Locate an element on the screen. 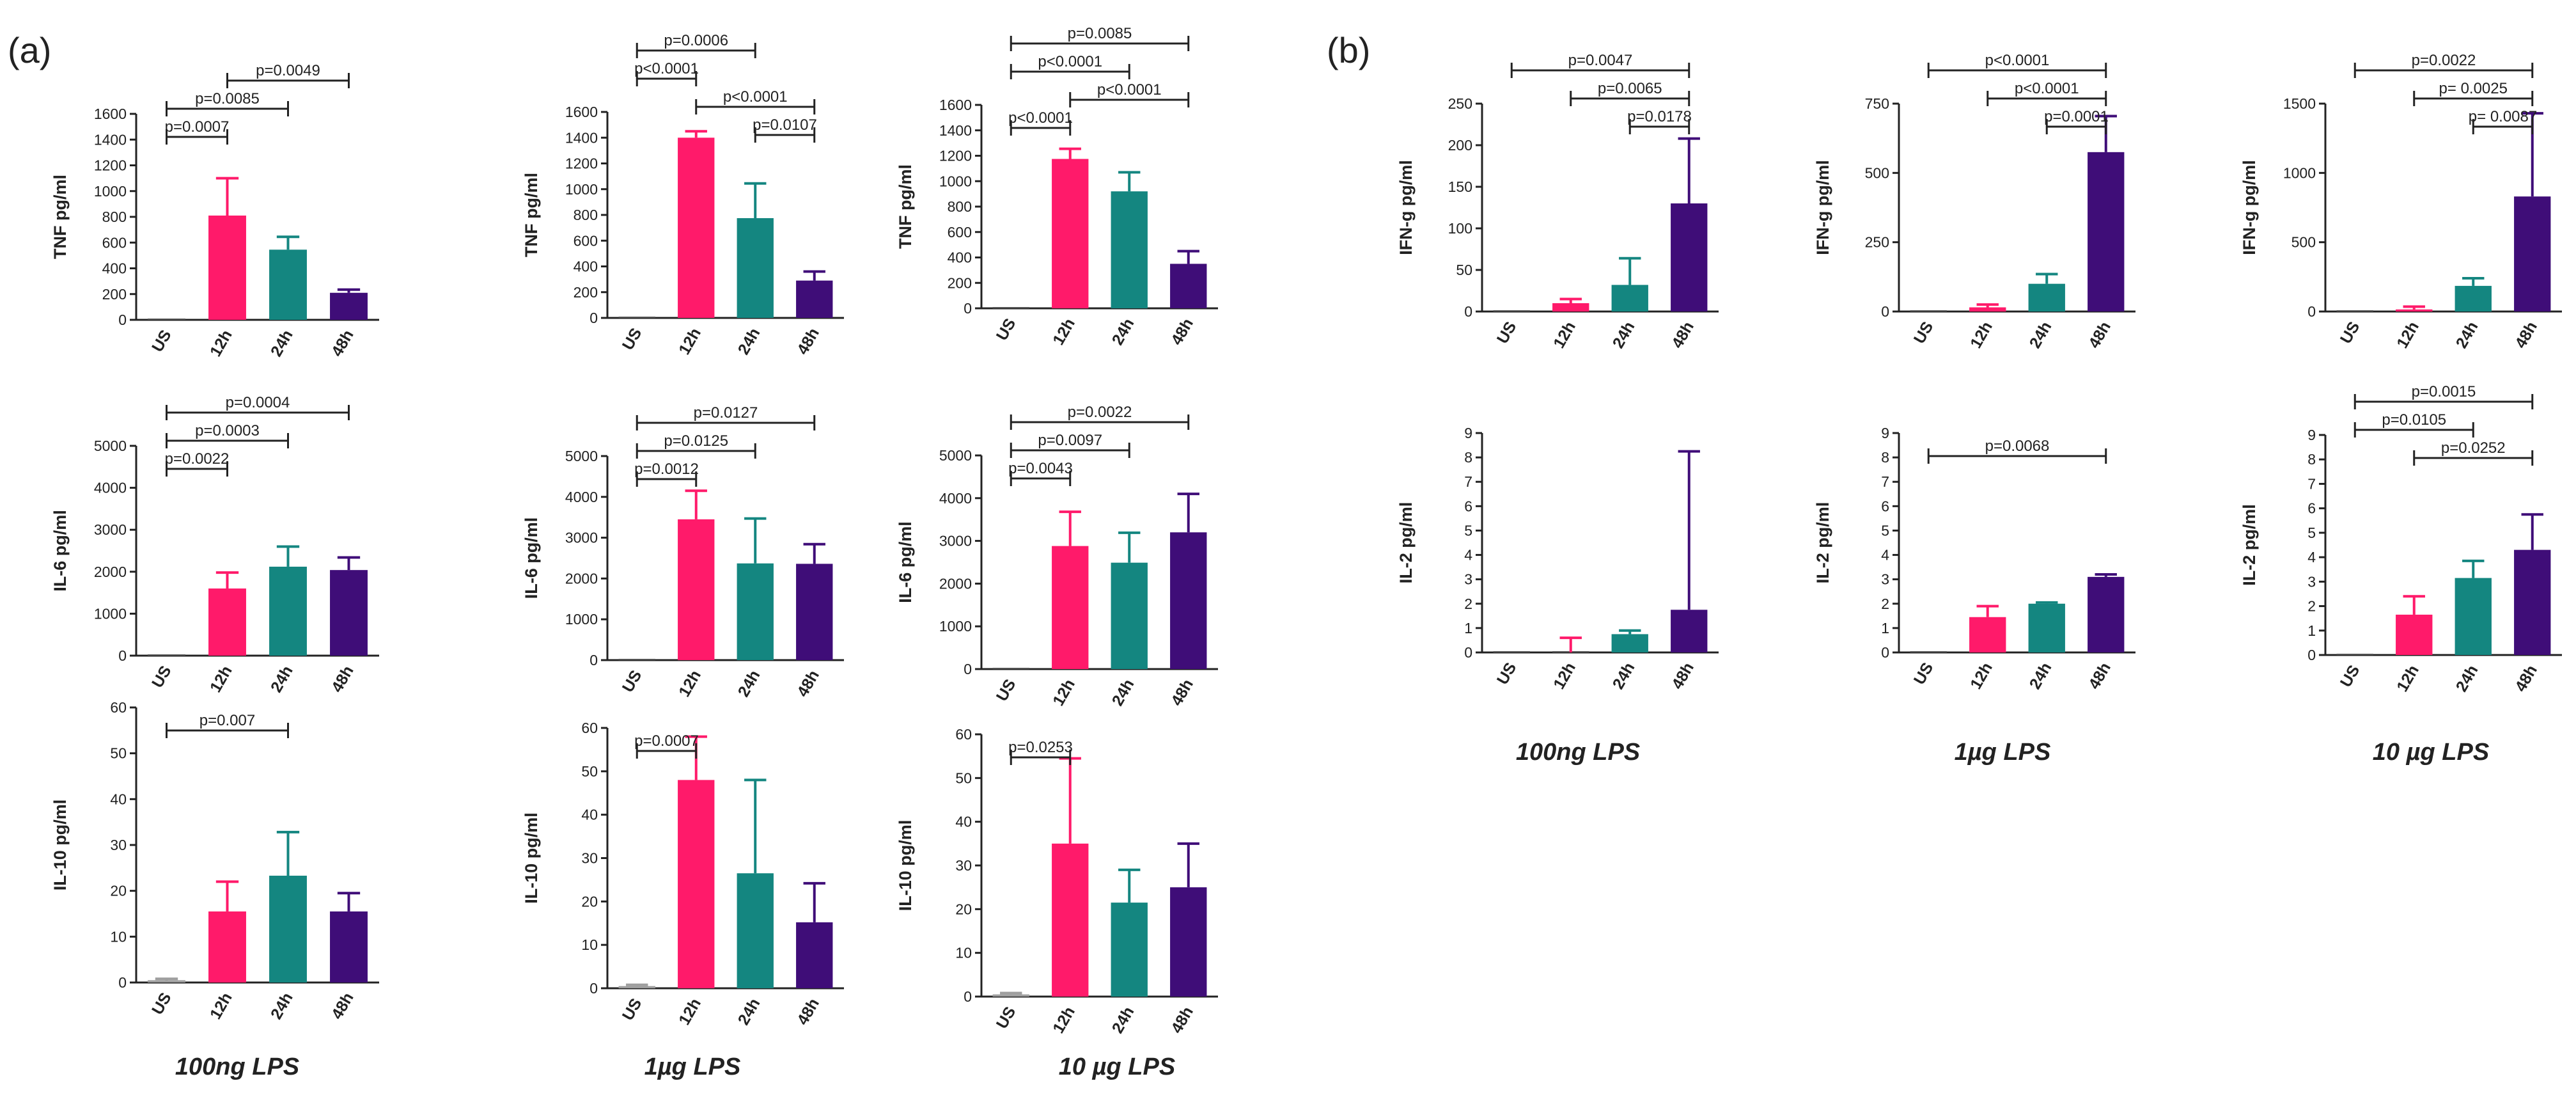 The image size is (2576, 1097). bar-US is located at coordinates (1010, 995).